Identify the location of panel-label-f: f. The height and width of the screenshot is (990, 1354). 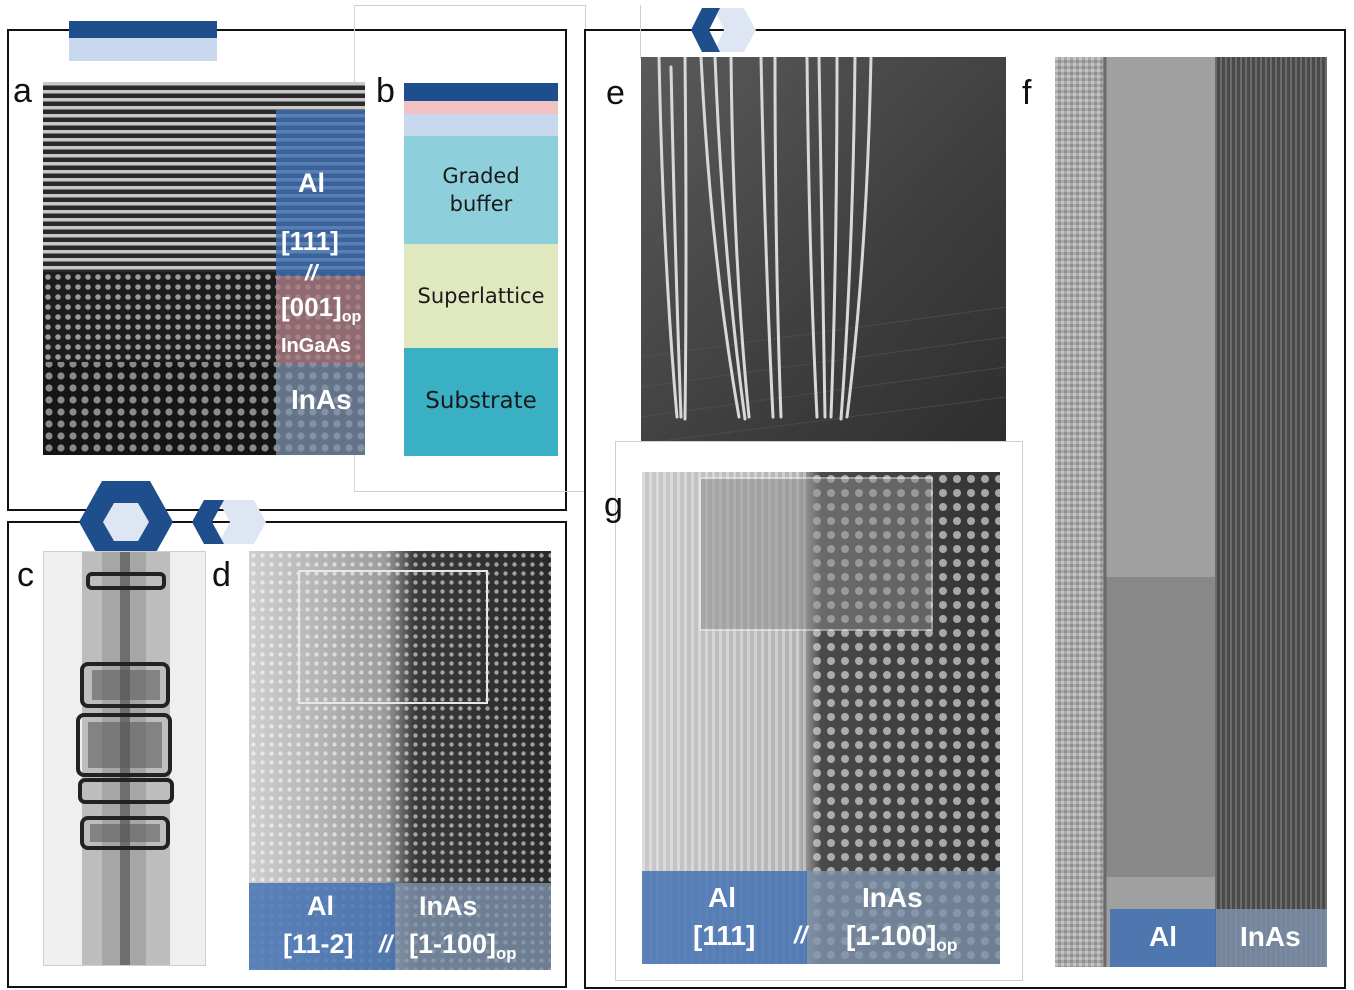
(1027, 93).